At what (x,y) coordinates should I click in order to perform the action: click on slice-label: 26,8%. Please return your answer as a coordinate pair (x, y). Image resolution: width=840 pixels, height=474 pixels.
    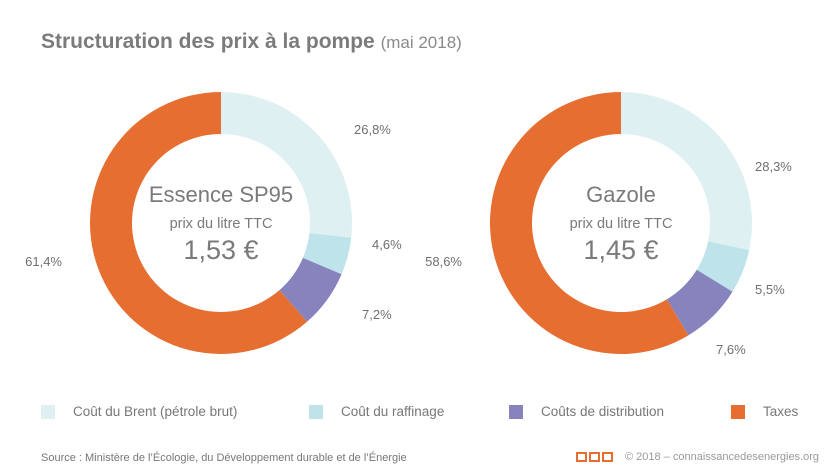
    Looking at the image, I should click on (372, 129).